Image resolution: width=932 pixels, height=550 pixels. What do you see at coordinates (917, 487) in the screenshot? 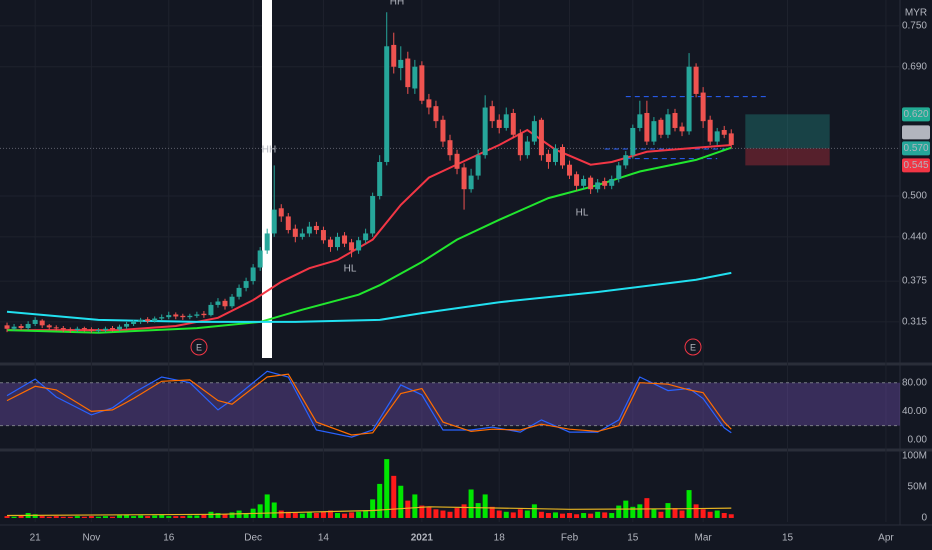
I see `y-tick-label: 50M` at bounding box center [917, 487].